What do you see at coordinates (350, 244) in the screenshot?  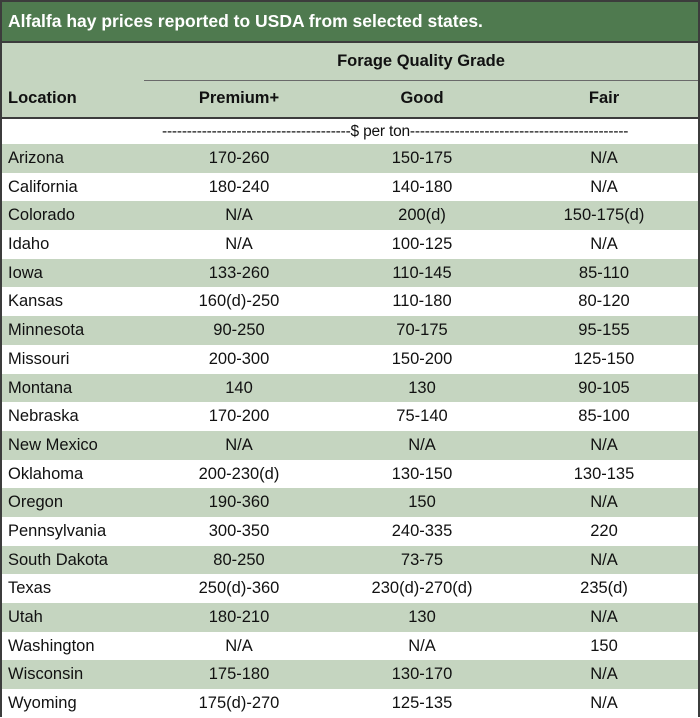 I see `table-row: Idaho N/A 100-125 N/A` at bounding box center [350, 244].